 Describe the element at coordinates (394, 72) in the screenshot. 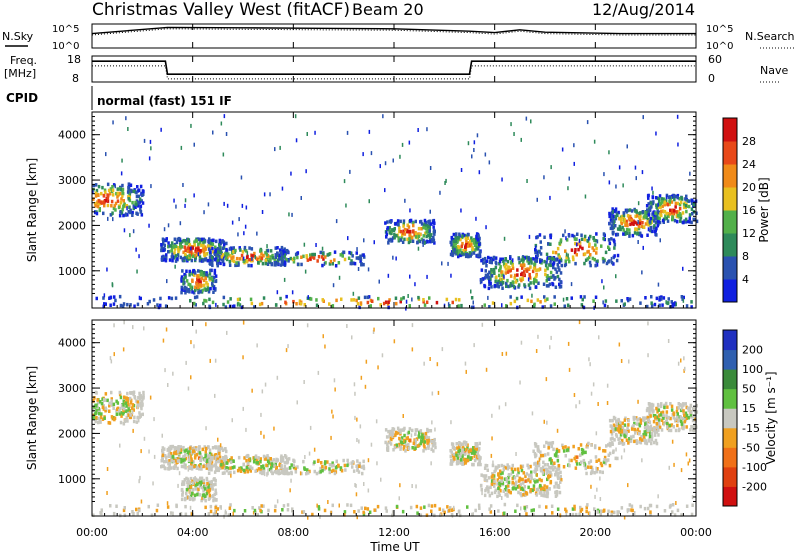

I see `nave-series-line` at that location.